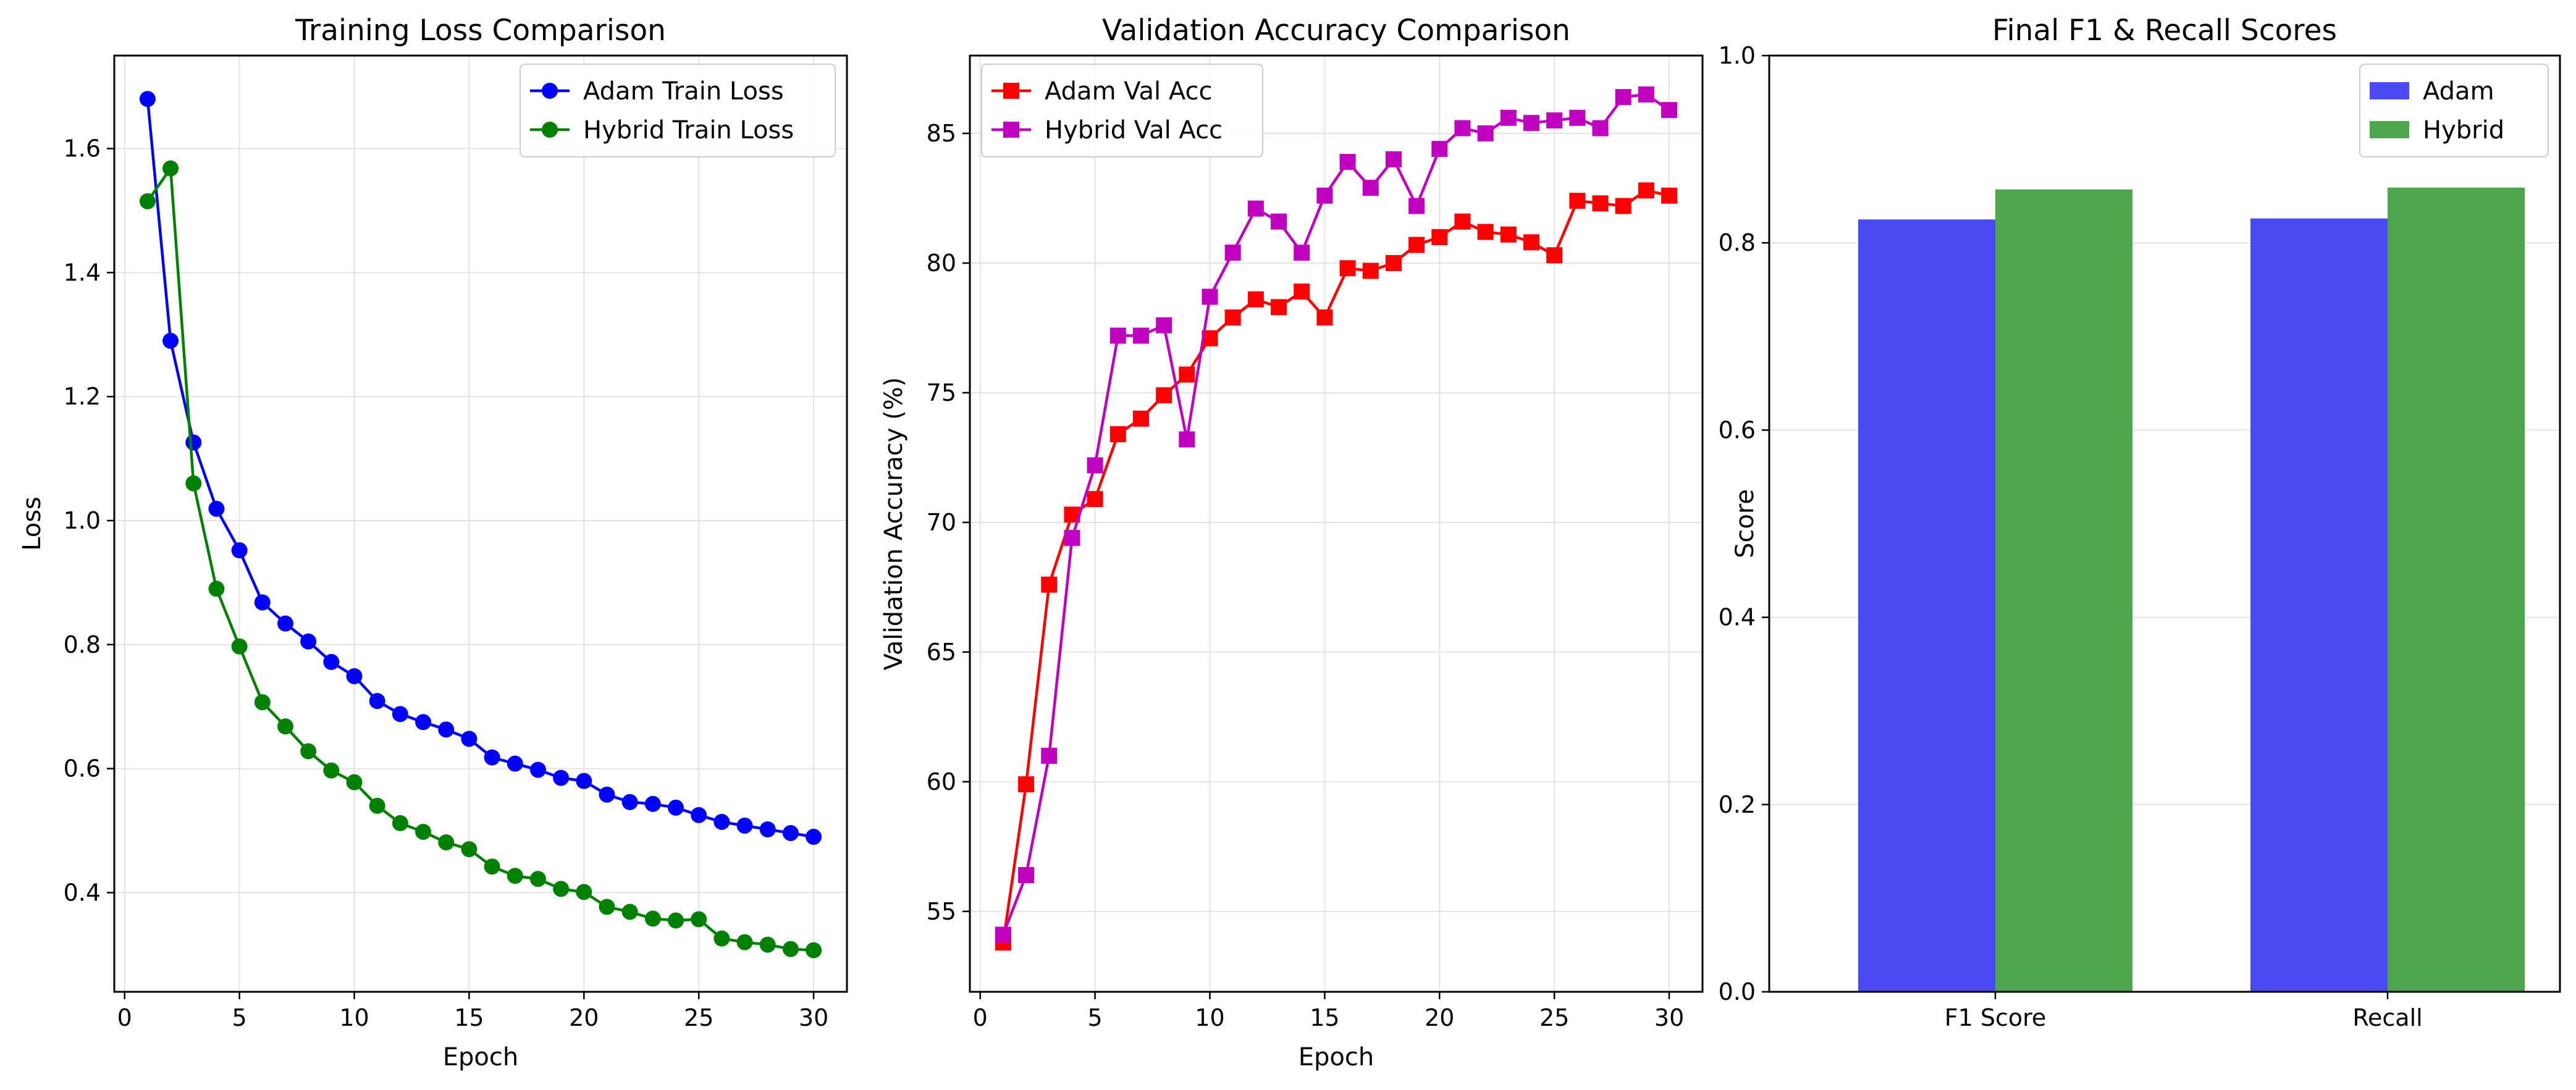 The height and width of the screenshot is (1090, 2576). I want to click on validation-accuracy-ylabel: Validation Accuracy (%), so click(894, 524).